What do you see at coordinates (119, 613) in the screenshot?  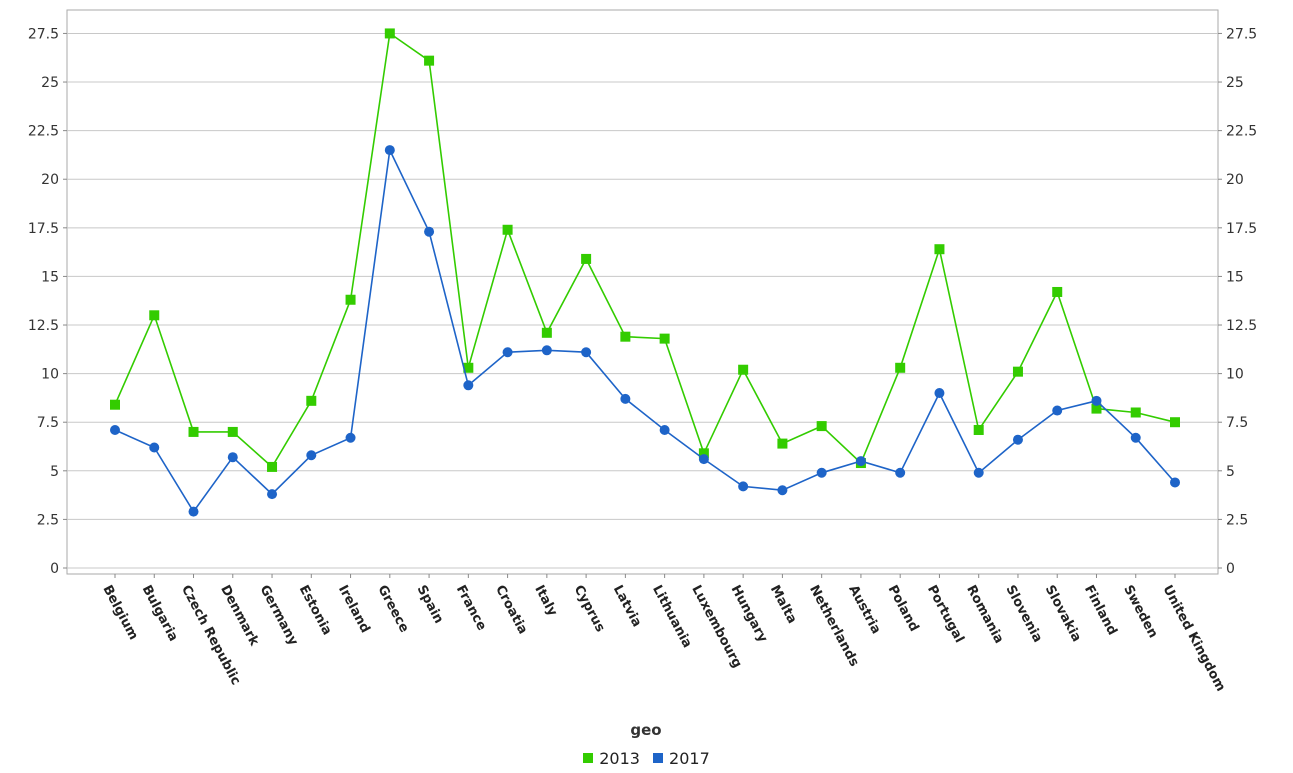 I see `x-tick-label: Belgium` at bounding box center [119, 613].